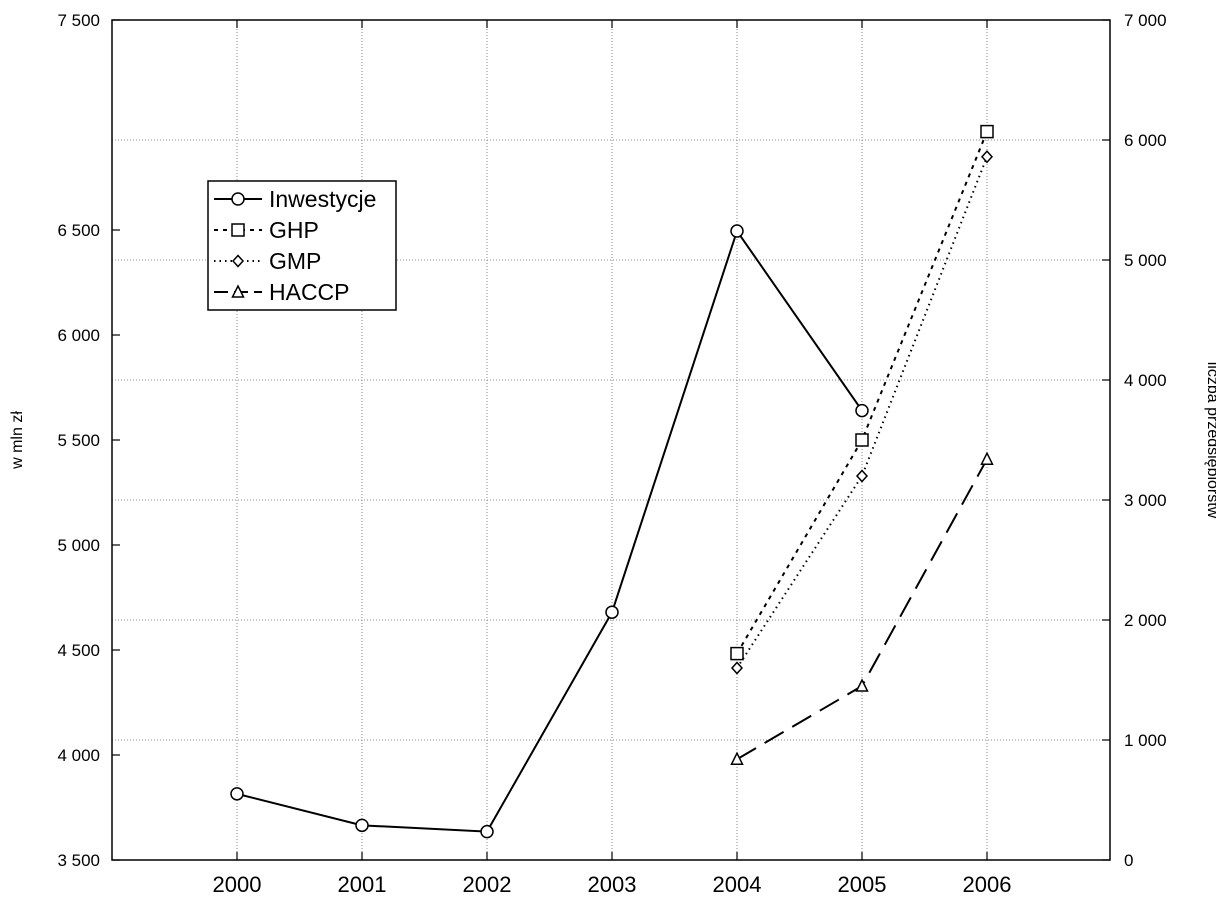  Describe the element at coordinates (309, 292) in the screenshot. I see `legend-label: HACCP` at that location.